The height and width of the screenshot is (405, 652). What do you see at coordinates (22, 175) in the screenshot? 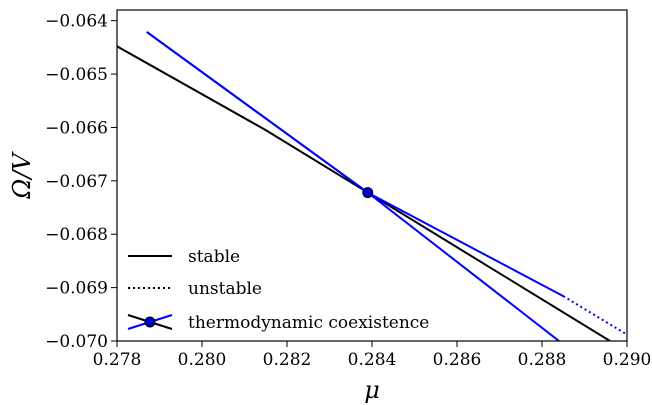
I see `y-axis-label: Ω/V` at bounding box center [22, 175].